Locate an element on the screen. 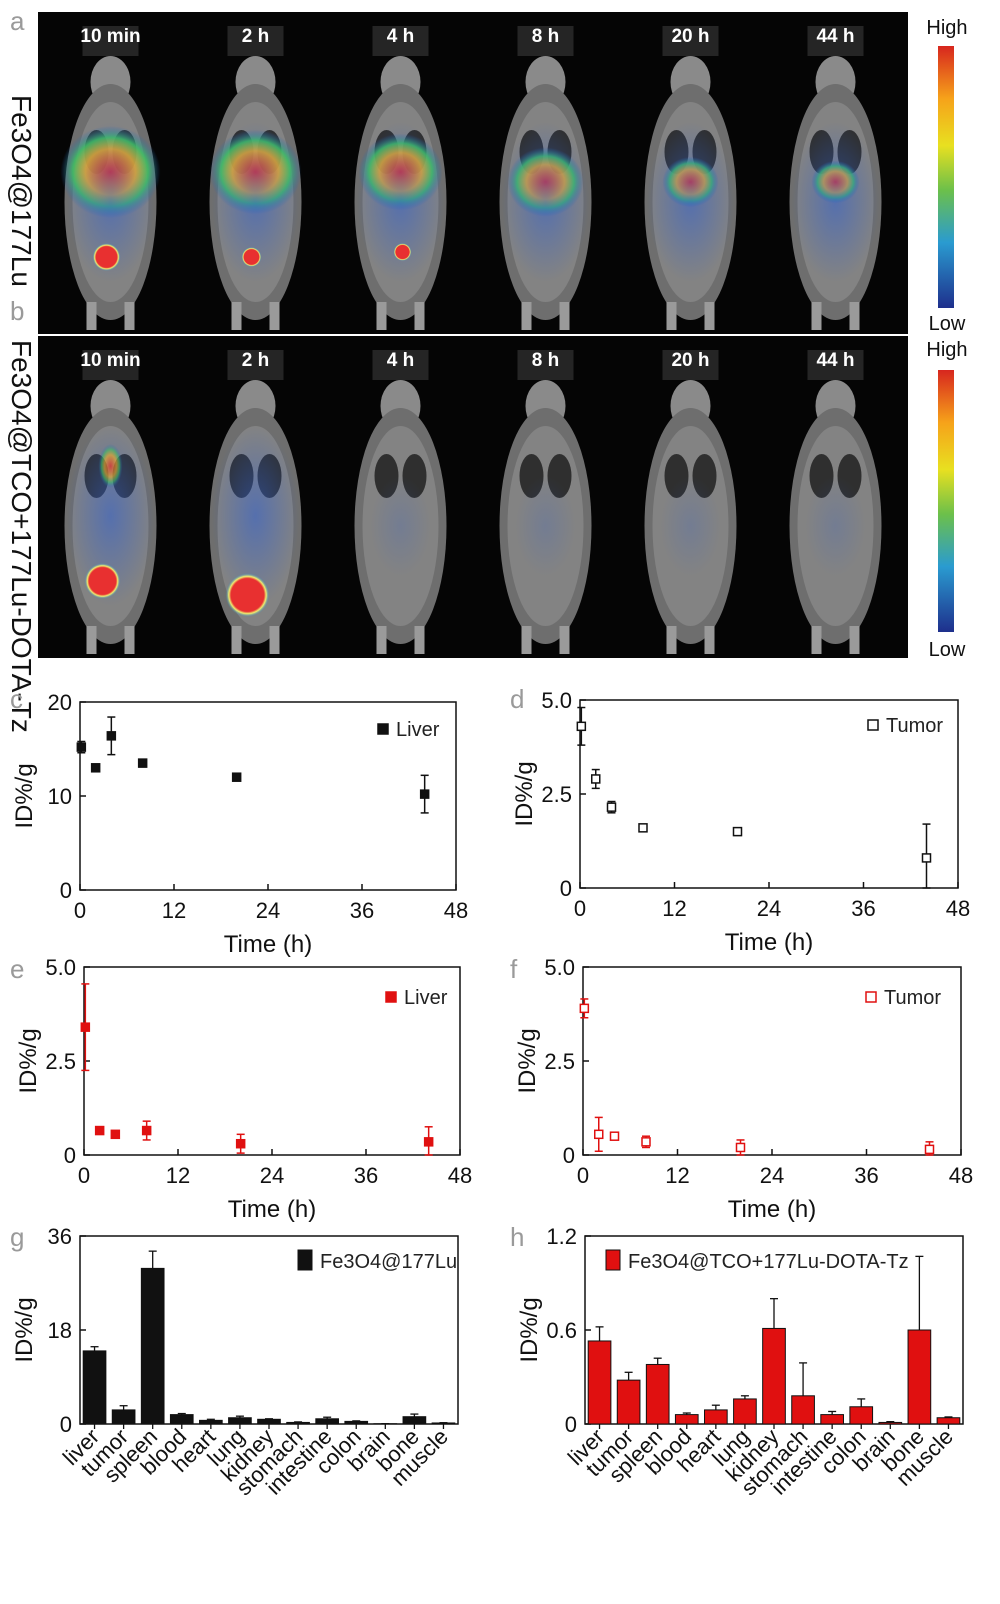 The width and height of the screenshot is (1000, 1604). timepoint-label: 10 min is located at coordinates (110, 360).